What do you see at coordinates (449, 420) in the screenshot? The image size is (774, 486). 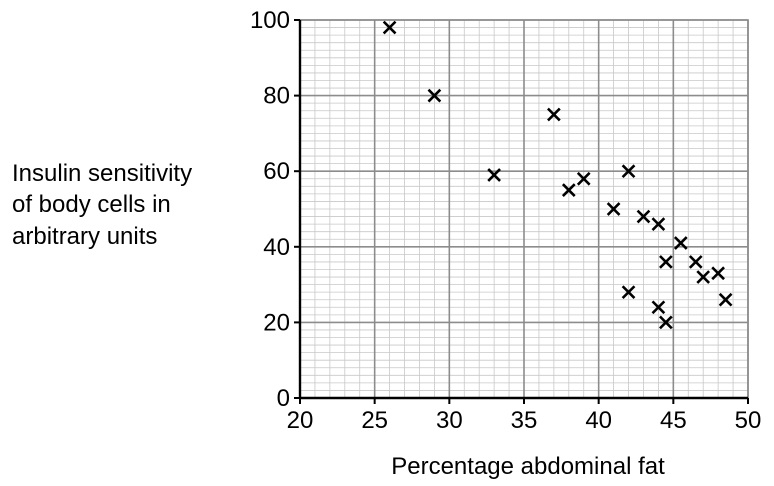 I see `x-tick-label: 30` at bounding box center [449, 420].